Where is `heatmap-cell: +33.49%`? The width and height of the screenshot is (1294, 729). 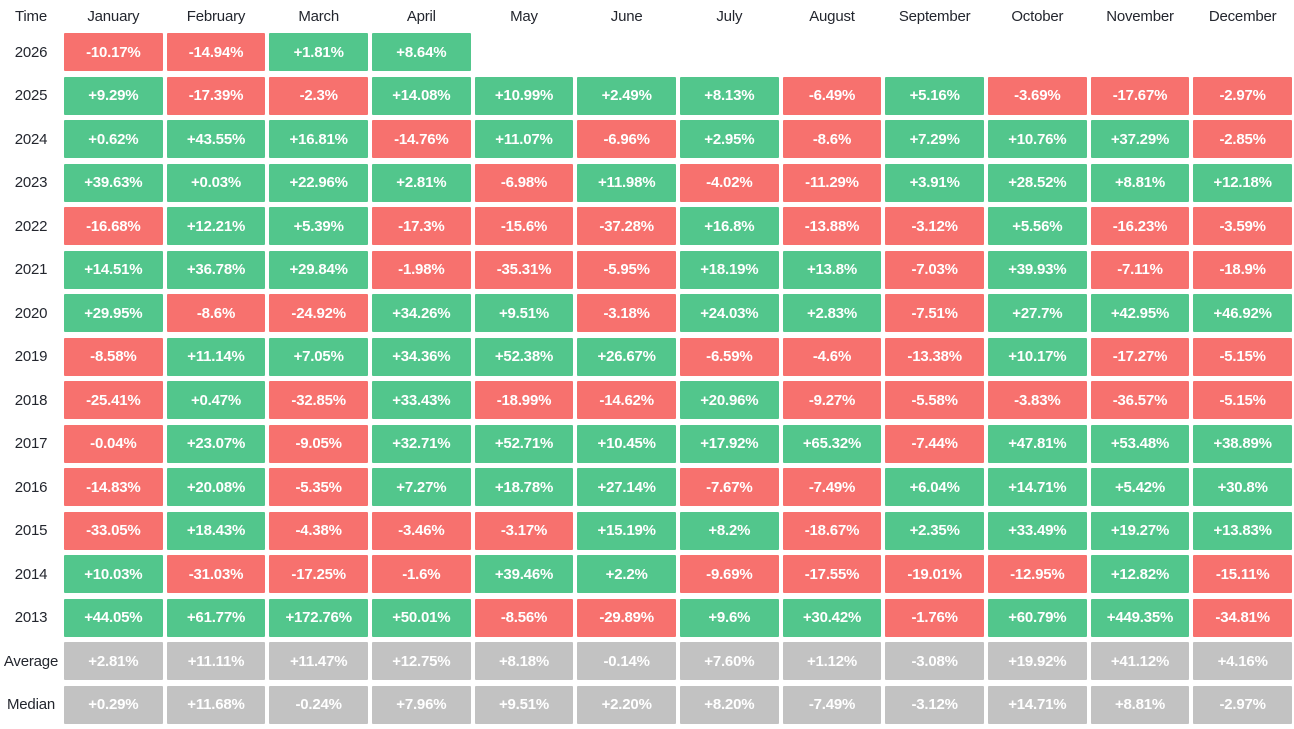
heatmap-cell: +33.49% is located at coordinates (1037, 530).